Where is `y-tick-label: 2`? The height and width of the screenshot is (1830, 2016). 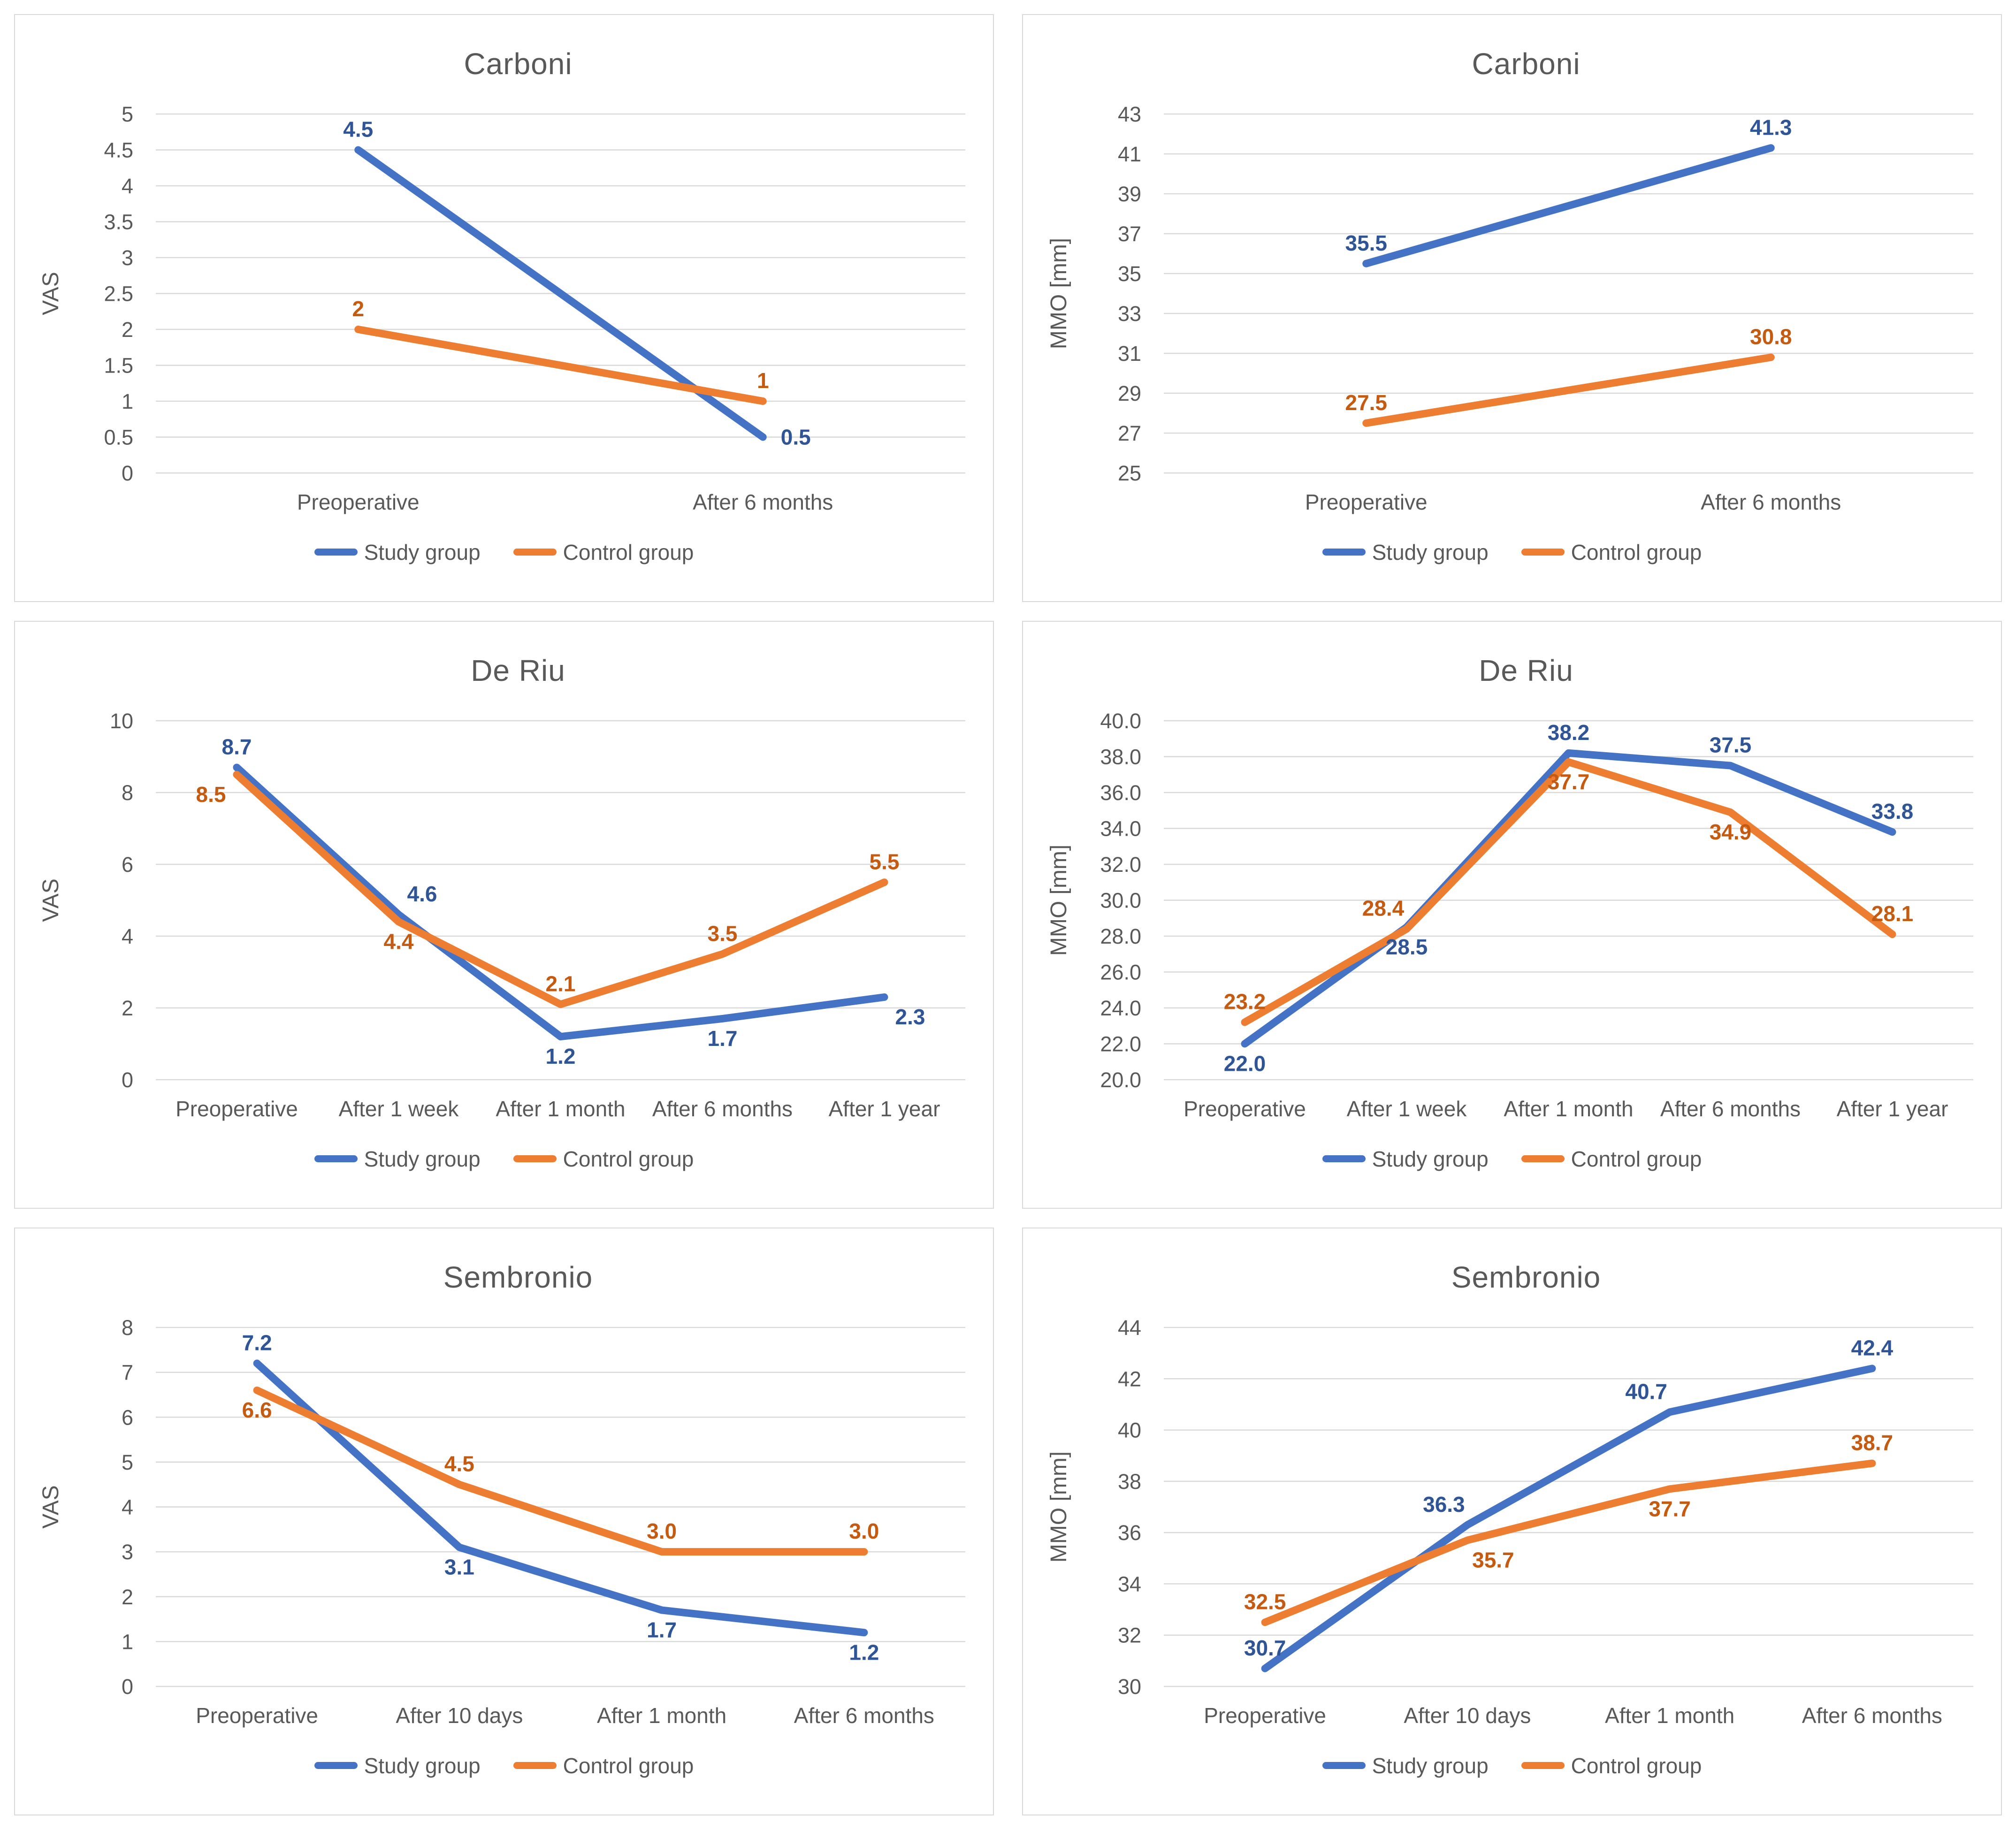 y-tick-label: 2 is located at coordinates (127, 1008).